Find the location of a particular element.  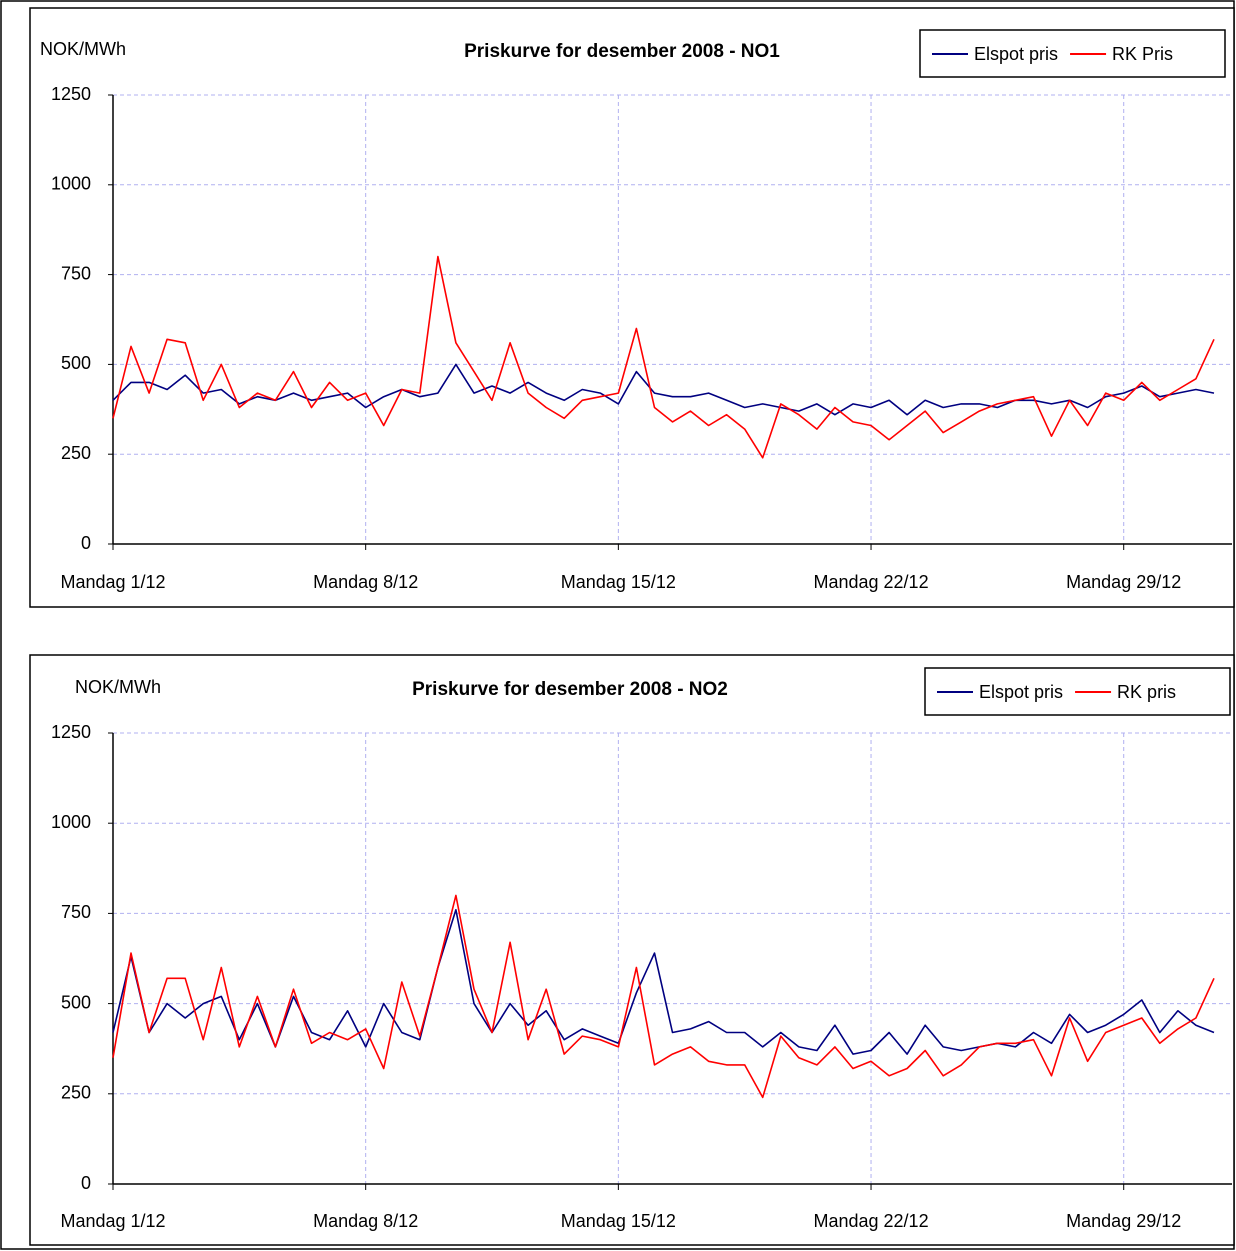

chart-title: Priskurve for desember 2008 - NO2 is located at coordinates (570, 689).